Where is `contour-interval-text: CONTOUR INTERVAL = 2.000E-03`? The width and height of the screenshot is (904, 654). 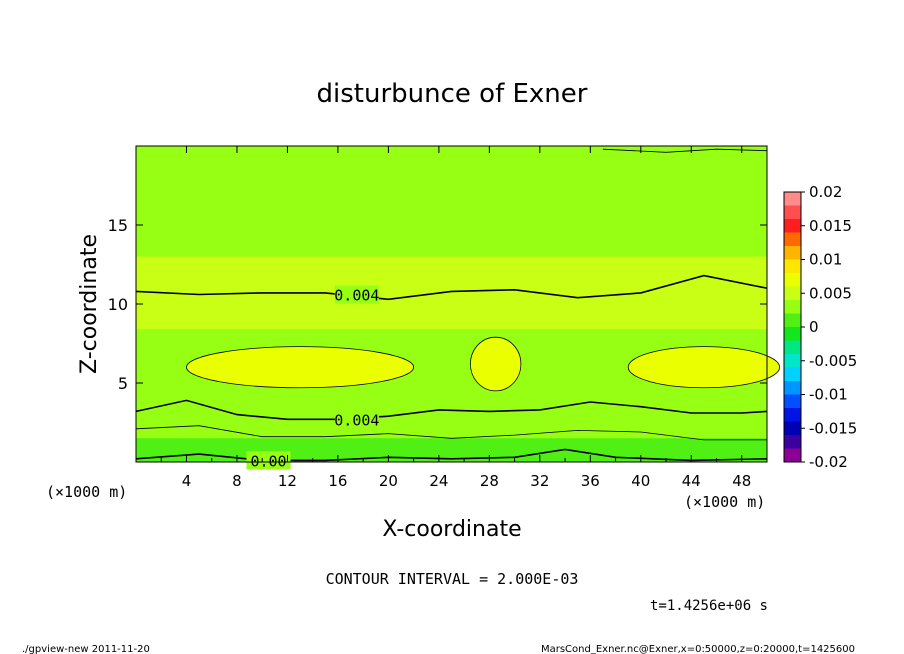 contour-interval-text: CONTOUR INTERVAL = 2.000E-03 is located at coordinates (452, 579).